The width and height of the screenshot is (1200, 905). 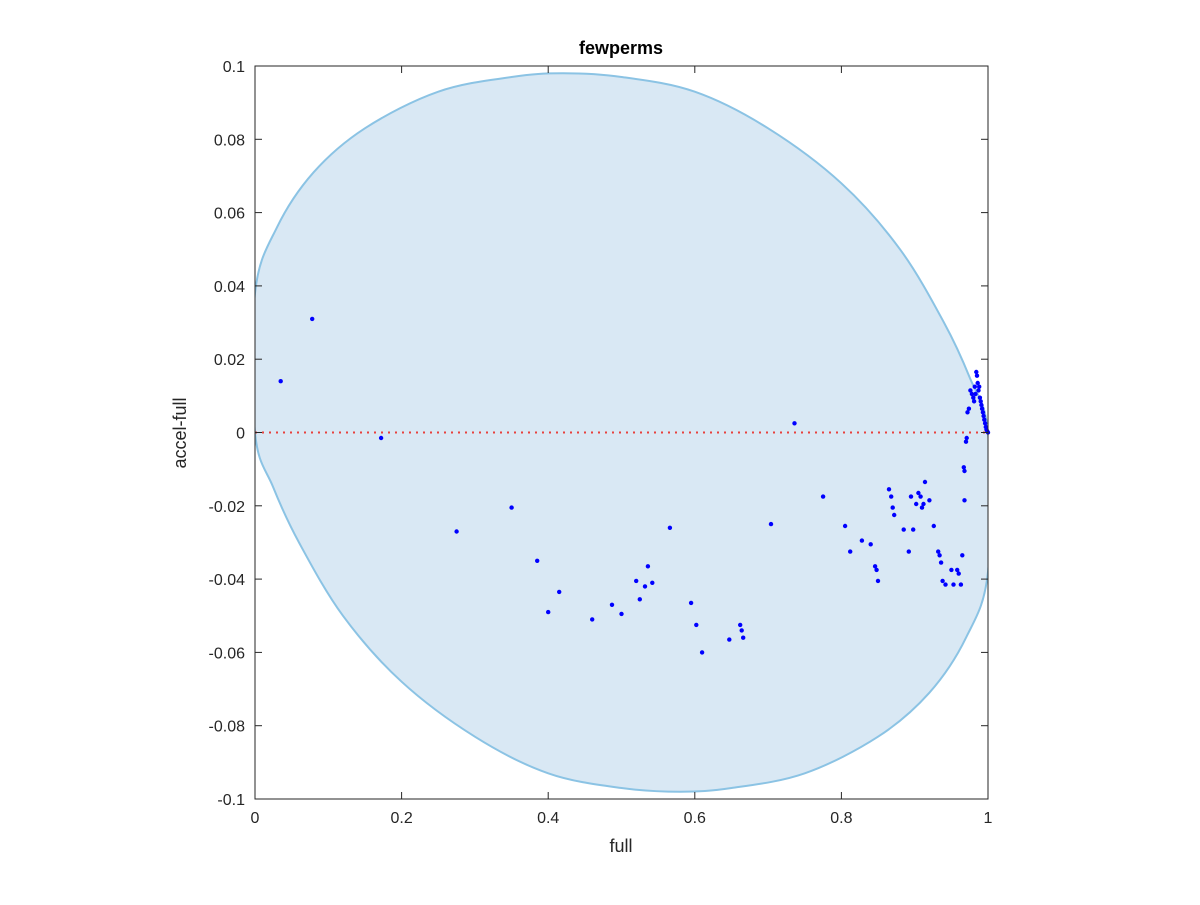 I want to click on y-tick-label: 0, so click(x=240, y=434).